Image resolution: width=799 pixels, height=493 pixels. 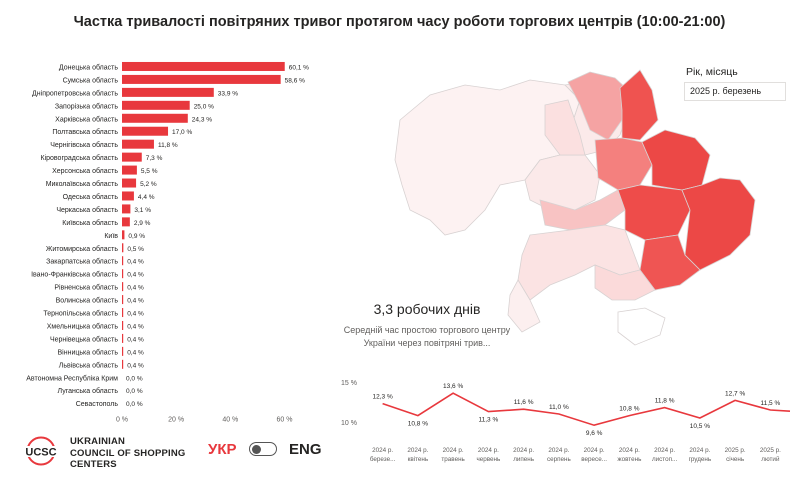 I want to click on language-ukr: УКР, so click(x=222, y=449).